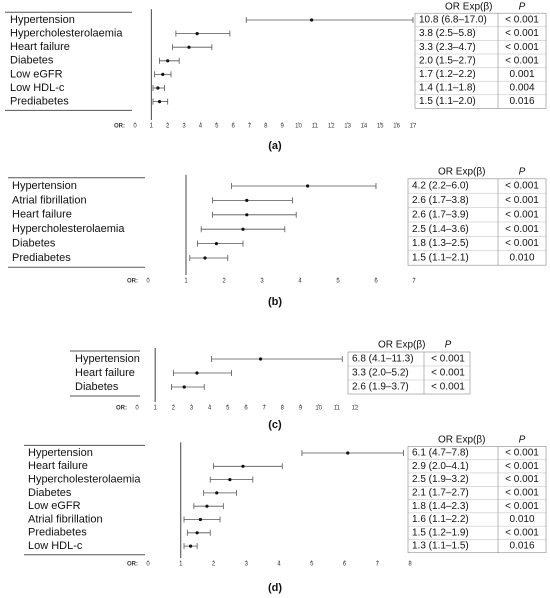  Describe the element at coordinates (275, 302) in the screenshot. I see `panel-title: (b)` at that location.